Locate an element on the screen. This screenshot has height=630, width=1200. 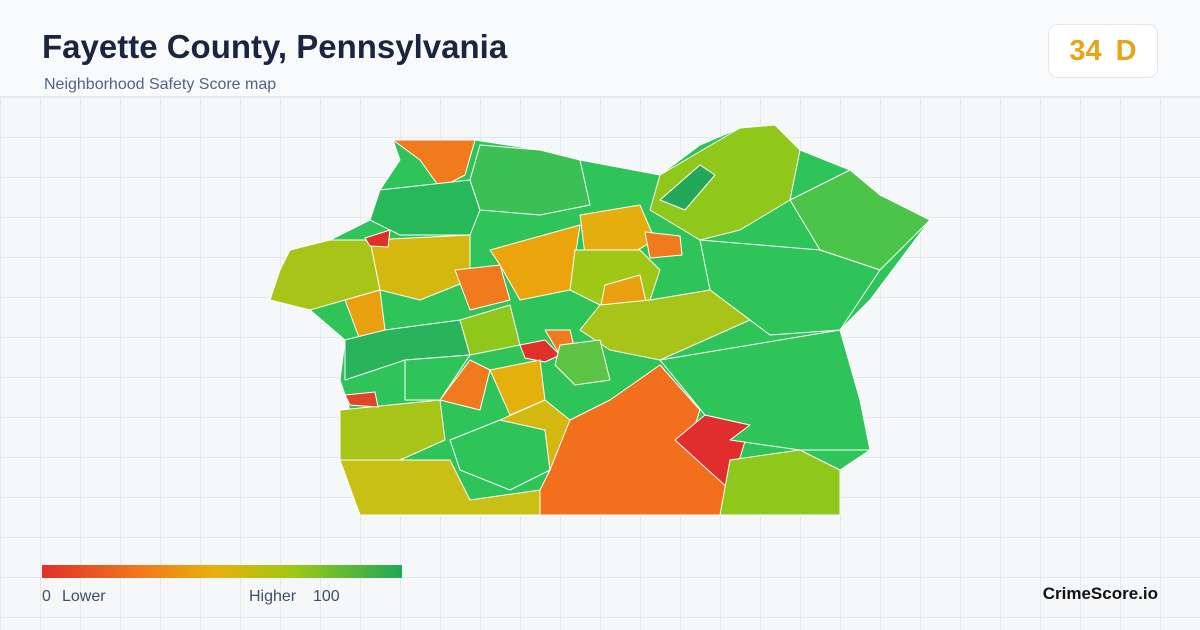
score-value: 34 is located at coordinates (1085, 50).